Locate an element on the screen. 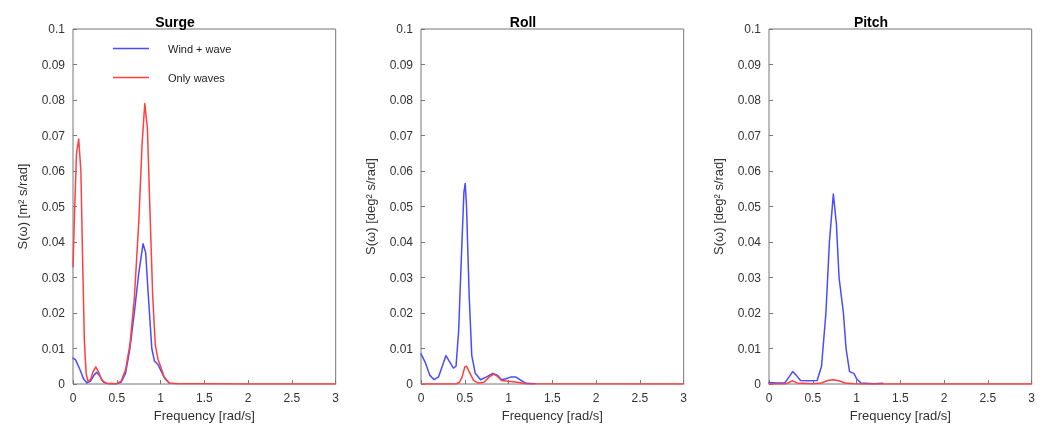 The height and width of the screenshot is (439, 1046). legend-label: Wind + wave is located at coordinates (200, 48).